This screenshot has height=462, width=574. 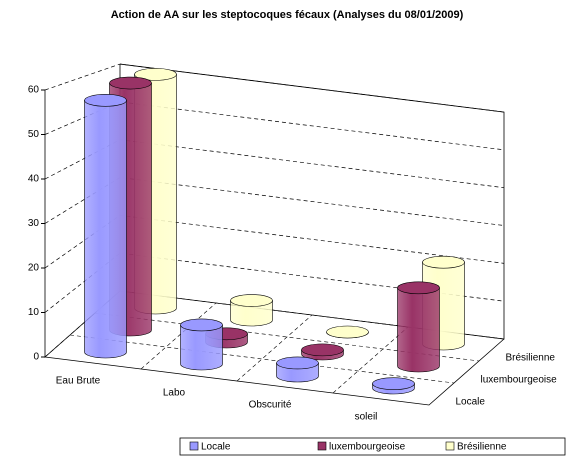 I want to click on legend-box, so click(x=372, y=446).